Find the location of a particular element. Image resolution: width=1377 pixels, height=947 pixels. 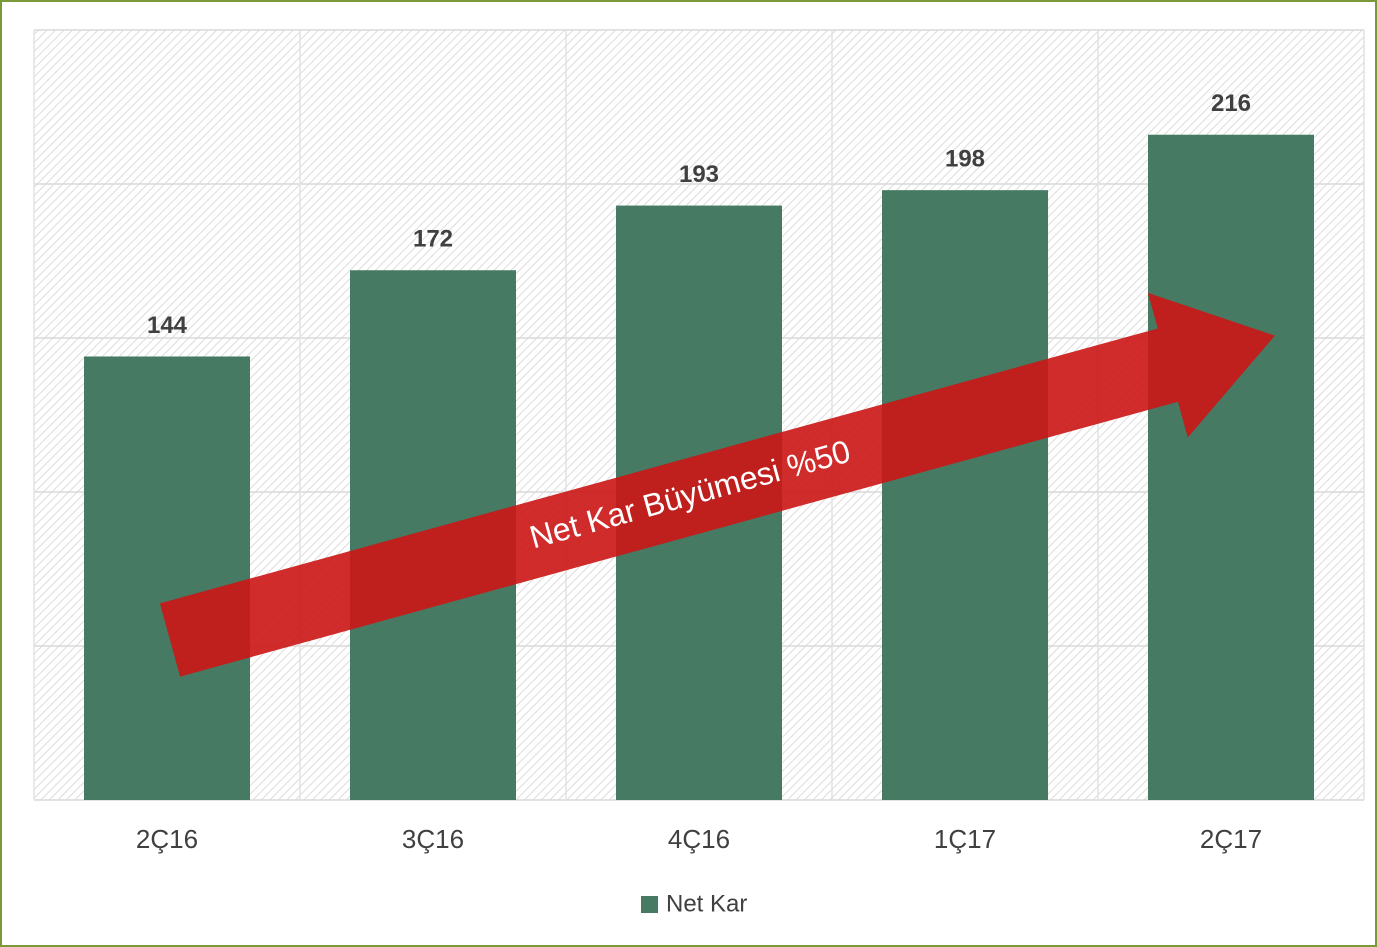

data-label: 198 is located at coordinates (965, 159).